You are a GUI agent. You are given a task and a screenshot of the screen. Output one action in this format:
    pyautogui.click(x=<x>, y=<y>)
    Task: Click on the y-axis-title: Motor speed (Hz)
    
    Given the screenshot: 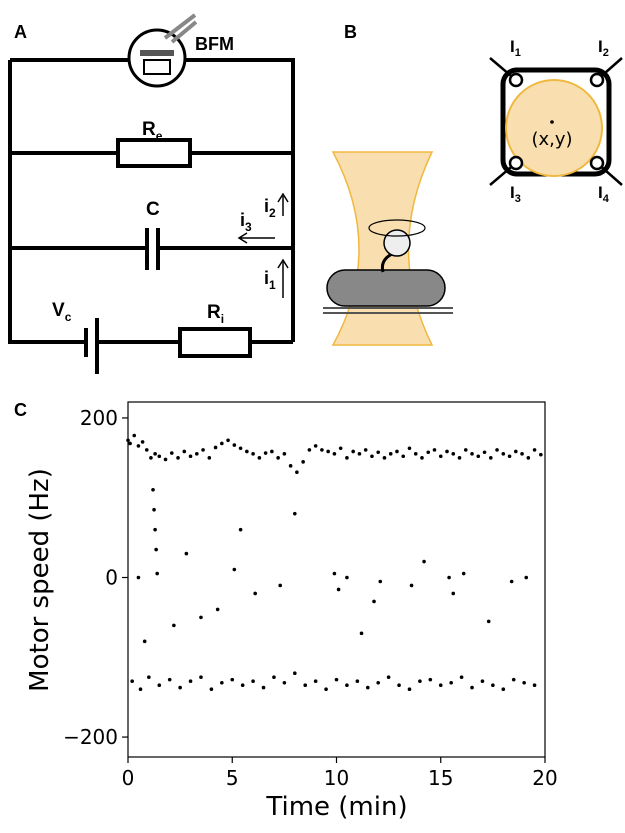 What is the action you would take?
    pyautogui.click(x=40, y=580)
    